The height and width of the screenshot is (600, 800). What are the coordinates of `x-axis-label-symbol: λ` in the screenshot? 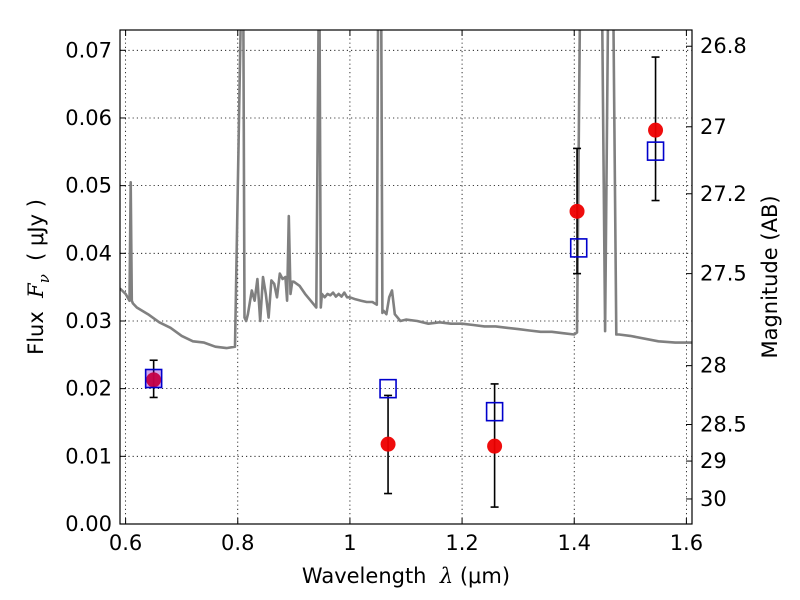 It's located at (446, 576).